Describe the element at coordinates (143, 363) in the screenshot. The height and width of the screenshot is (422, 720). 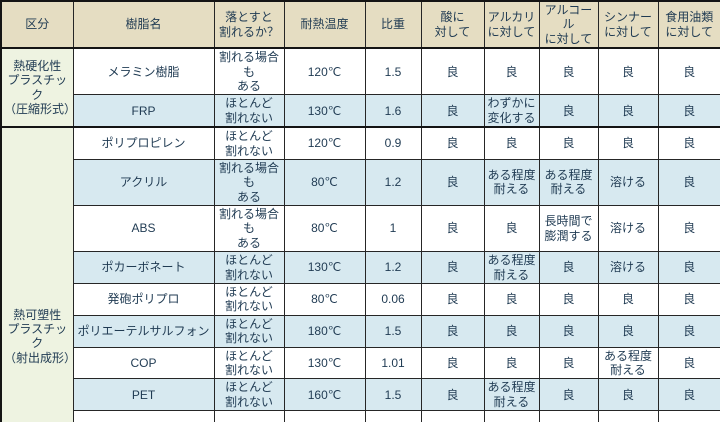
I see `cell-resin-name: COP` at that location.